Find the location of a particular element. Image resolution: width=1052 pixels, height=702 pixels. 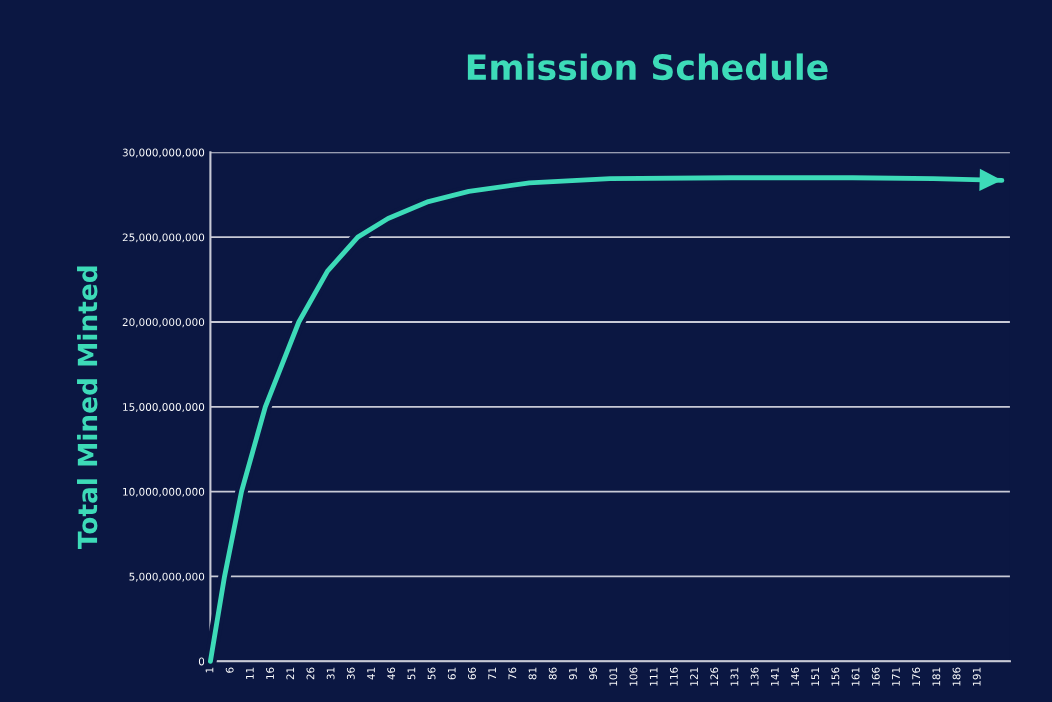

x-tick-label: 56 is located at coordinates (431, 673).